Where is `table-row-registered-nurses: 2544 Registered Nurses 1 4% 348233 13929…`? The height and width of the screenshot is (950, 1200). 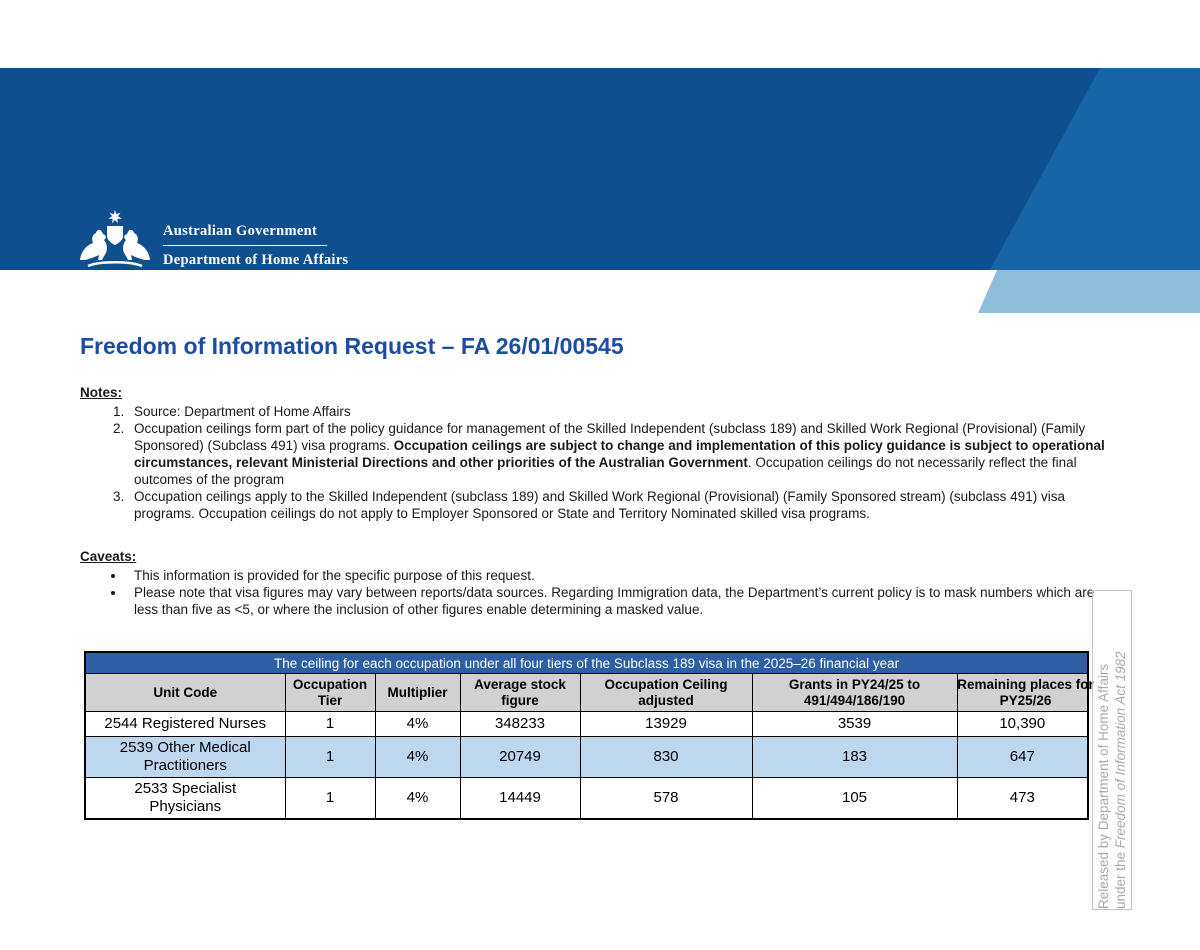
table-row-registered-nurses: 2544 Registered Nurses 1 4% 348233 13929… is located at coordinates (586, 724).